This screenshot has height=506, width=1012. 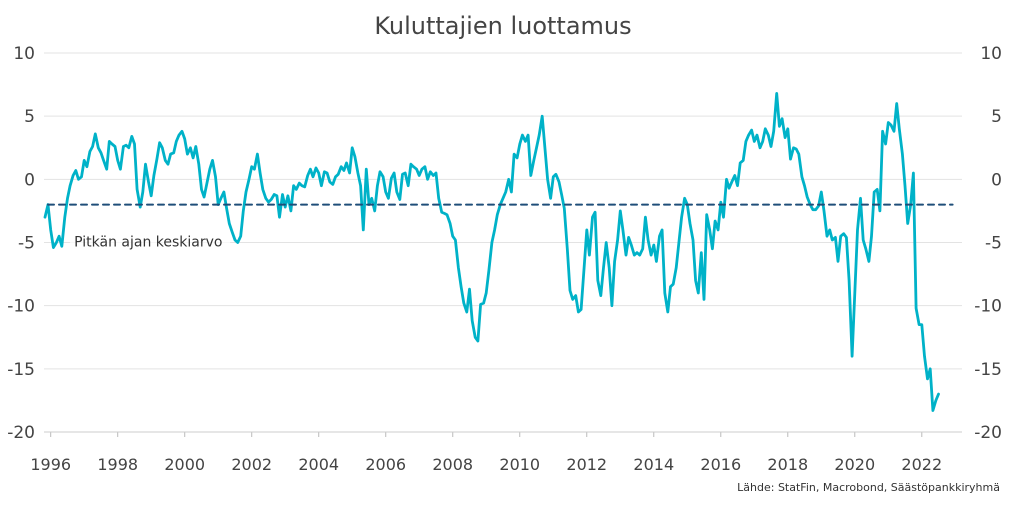 I want to click on y-tick-label-right: -5, so click(x=993, y=244).